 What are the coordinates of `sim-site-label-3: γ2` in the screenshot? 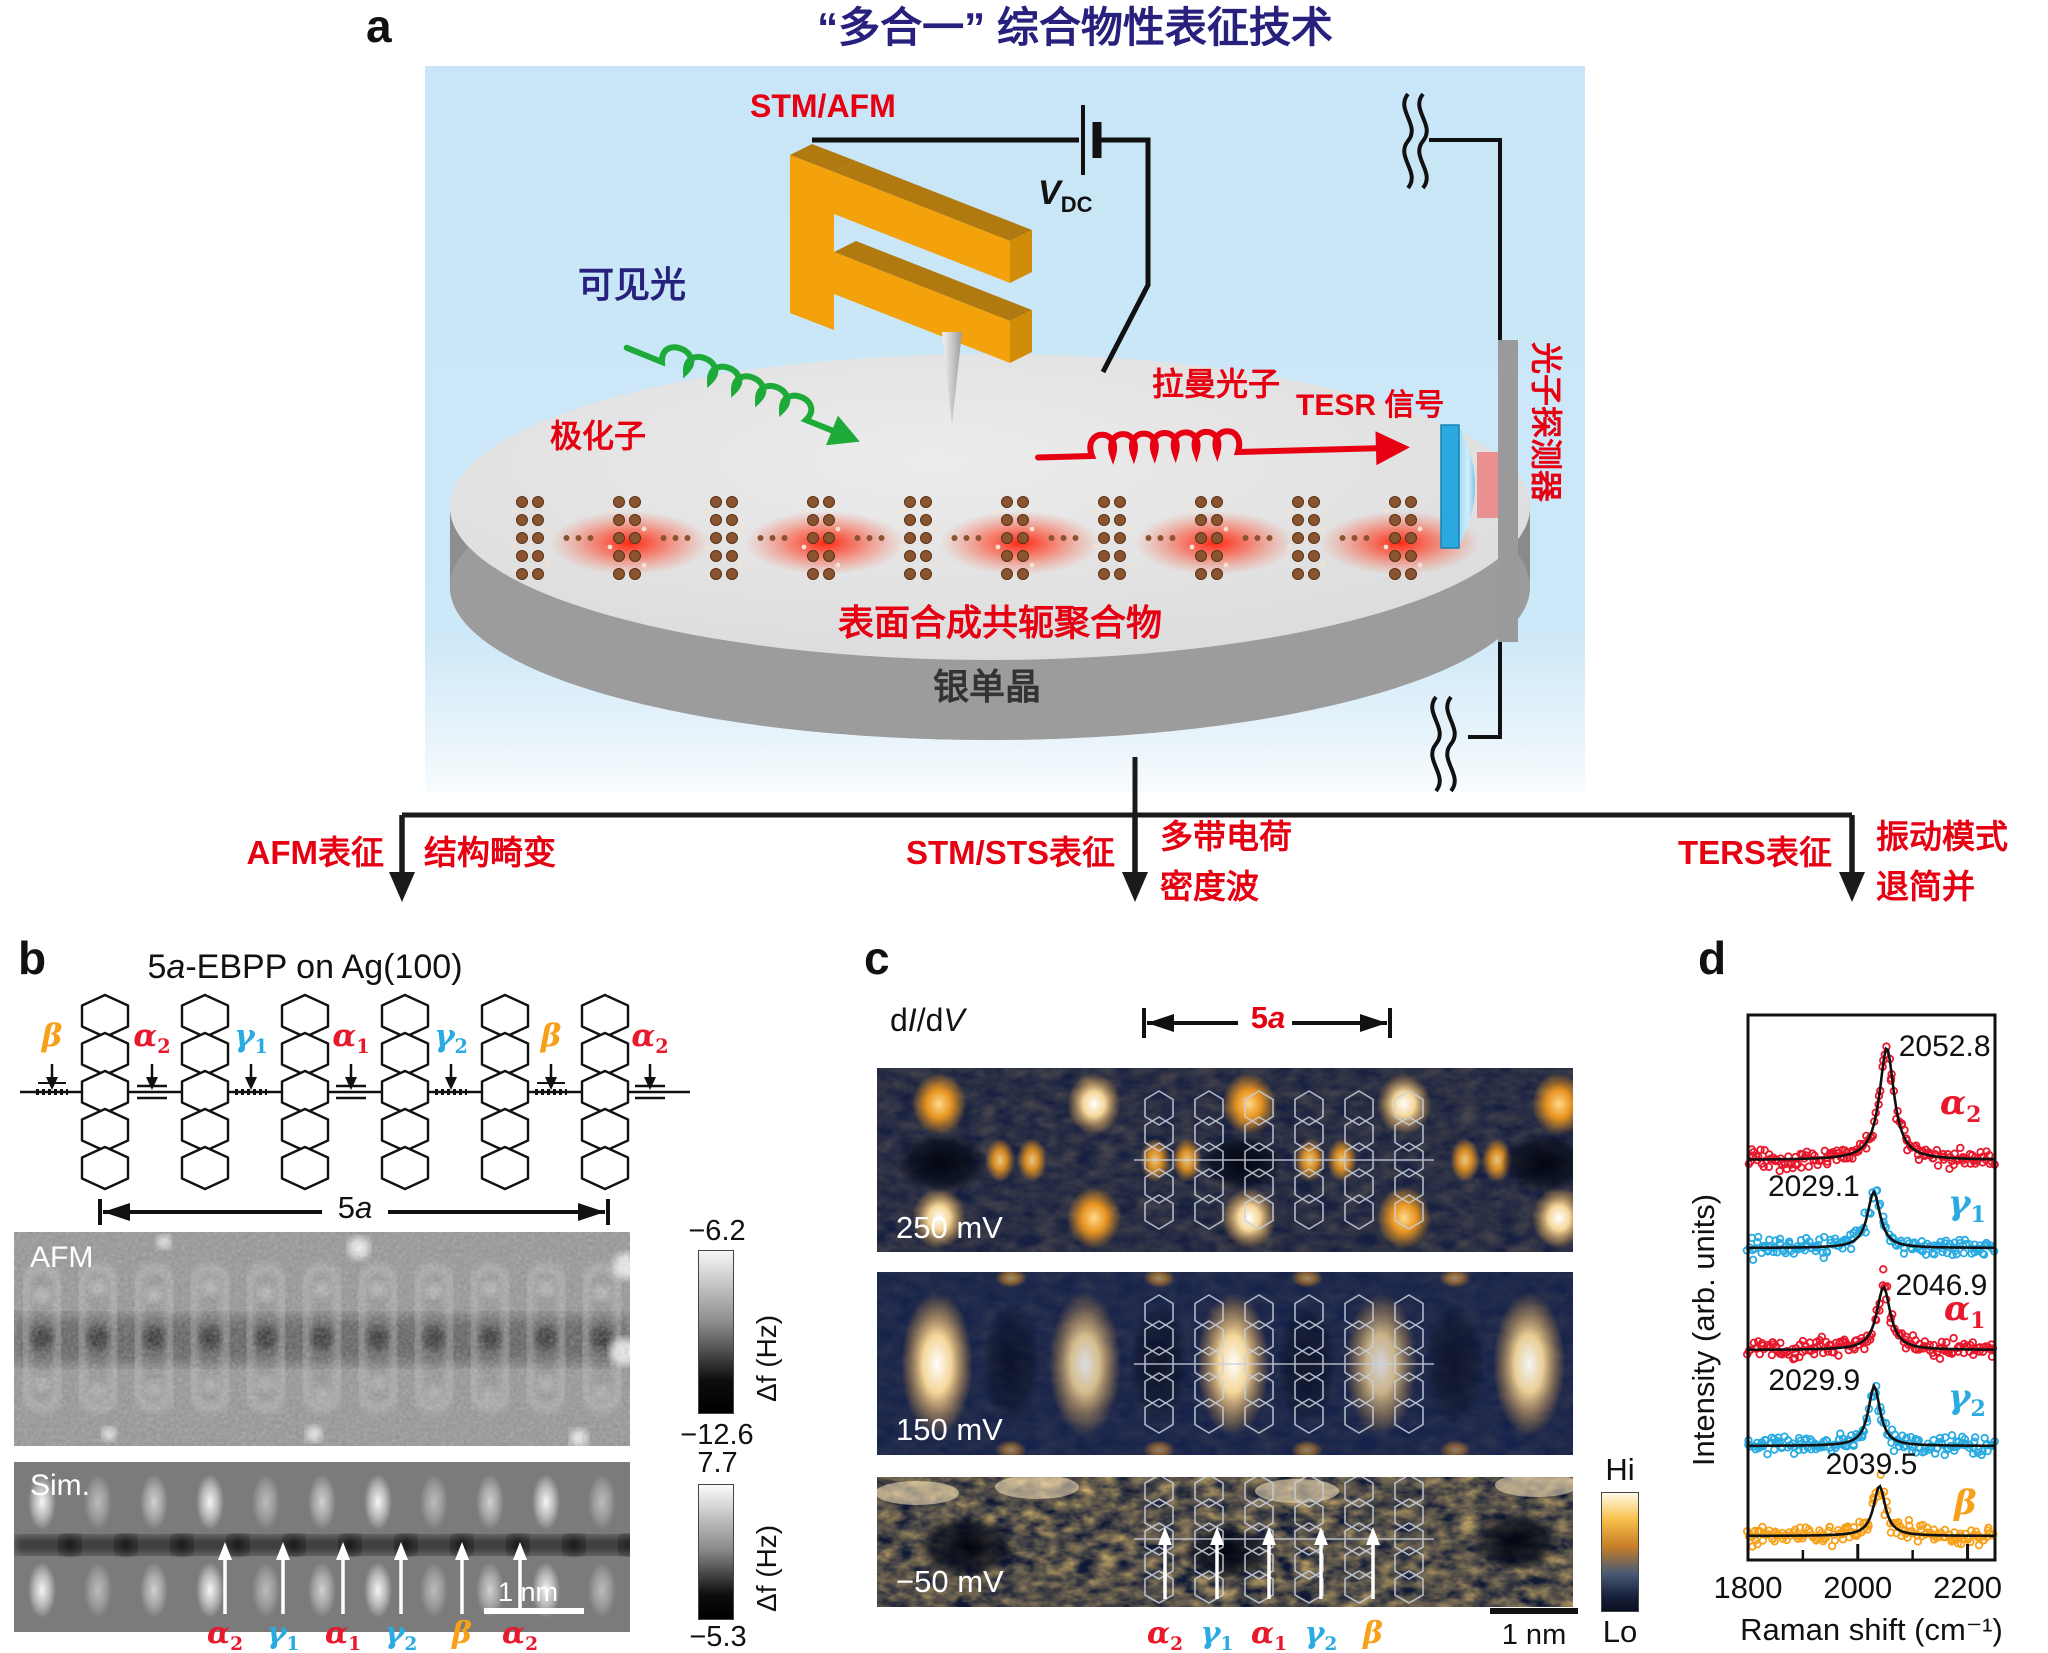 It's located at (401, 1634).